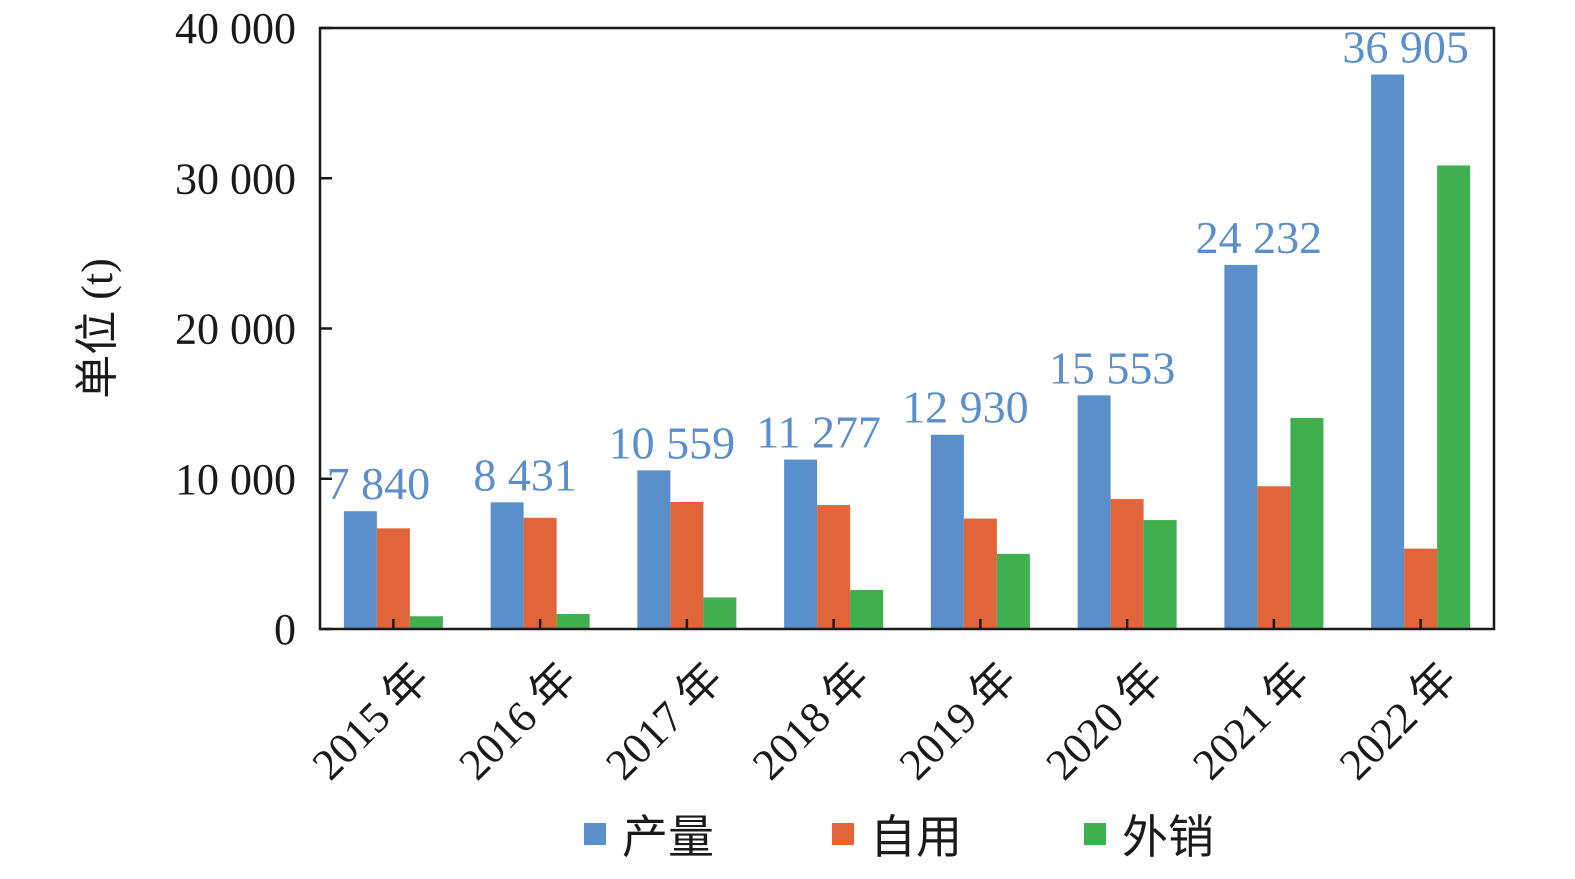 The height and width of the screenshot is (879, 1575). Describe the element at coordinates (235, 329) in the screenshot. I see `y-tick-label: 20 000` at that location.